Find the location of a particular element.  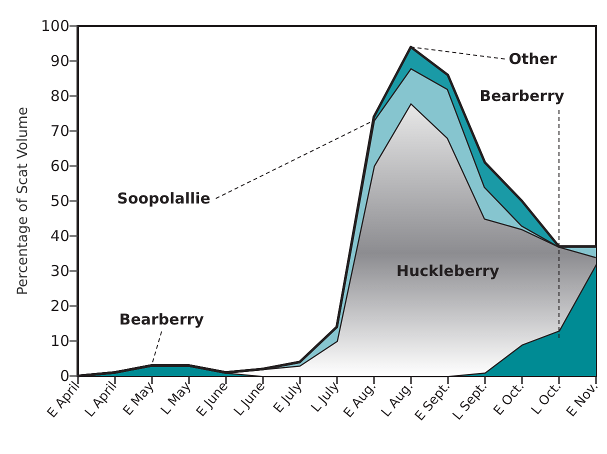

annotation: Huckleberry is located at coordinates (448, 271).